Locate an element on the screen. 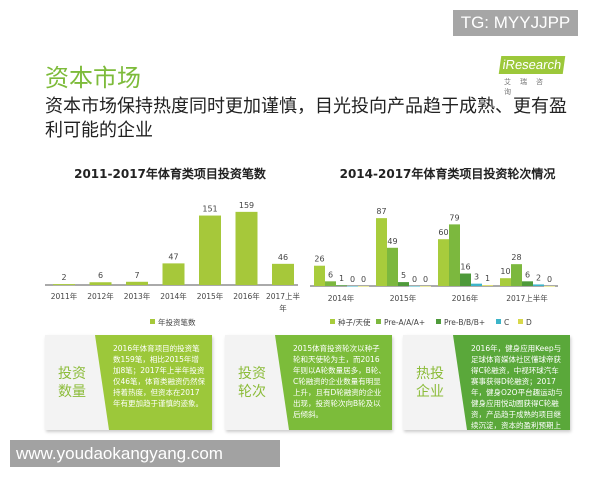 The image size is (600, 480). data-label: 3 is located at coordinates (476, 277).